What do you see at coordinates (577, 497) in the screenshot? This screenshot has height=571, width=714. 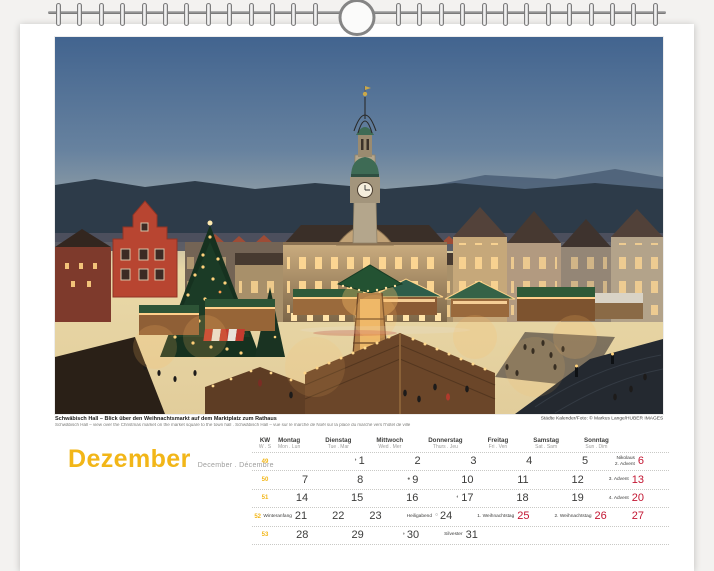 I see `day-cell: 19` at bounding box center [577, 497].